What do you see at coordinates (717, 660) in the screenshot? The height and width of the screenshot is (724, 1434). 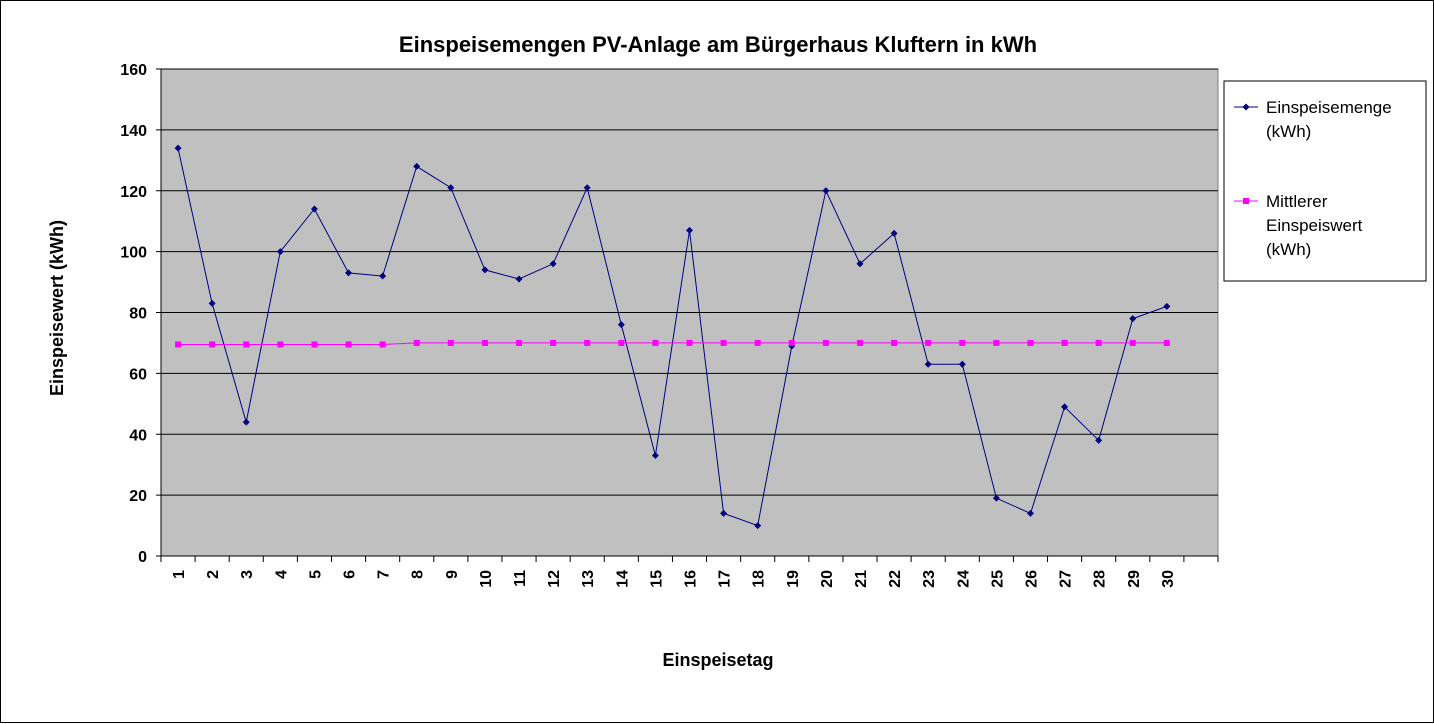 I see `x-axis-label: Einspeisetag` at bounding box center [717, 660].